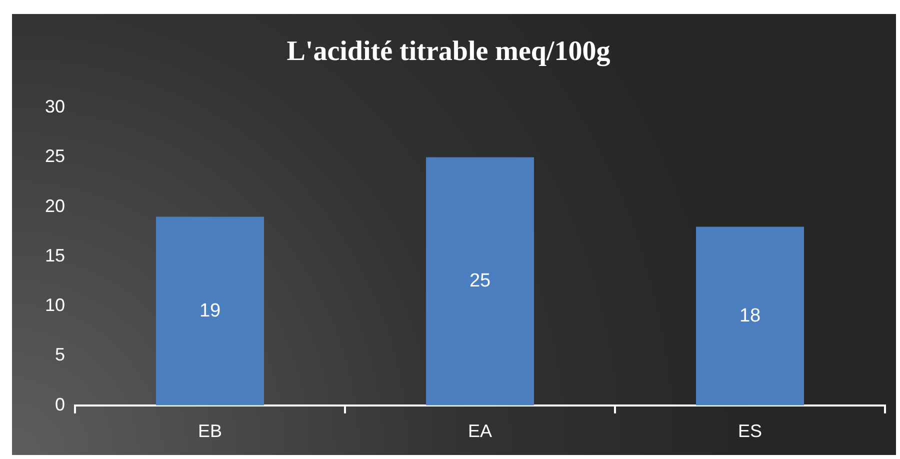 This screenshot has width=900, height=459. Describe the element at coordinates (54, 106) in the screenshot. I see `y-tick-label: 30` at that location.